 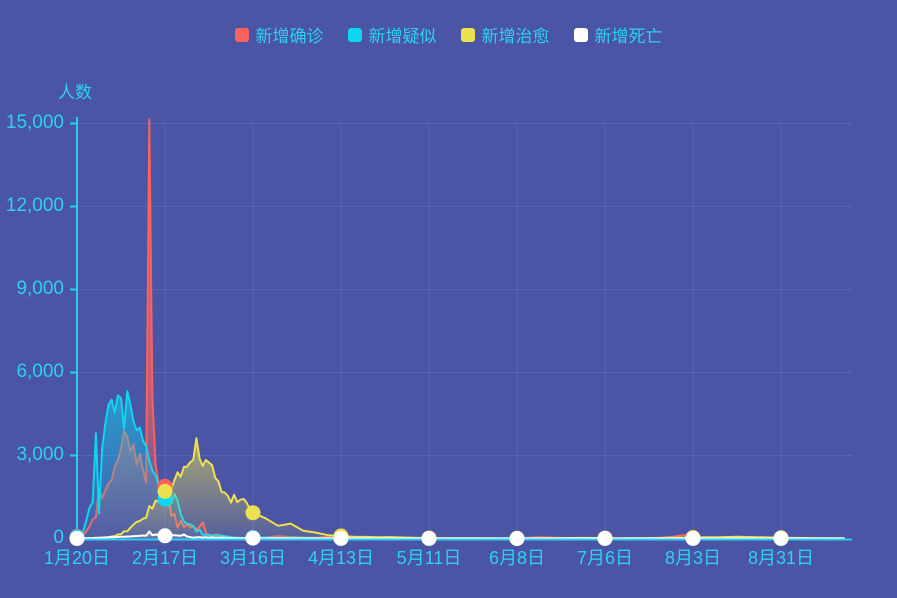 What do you see at coordinates (517, 558) in the screenshot?
I see `x-tick-label: 6月8日` at bounding box center [517, 558].